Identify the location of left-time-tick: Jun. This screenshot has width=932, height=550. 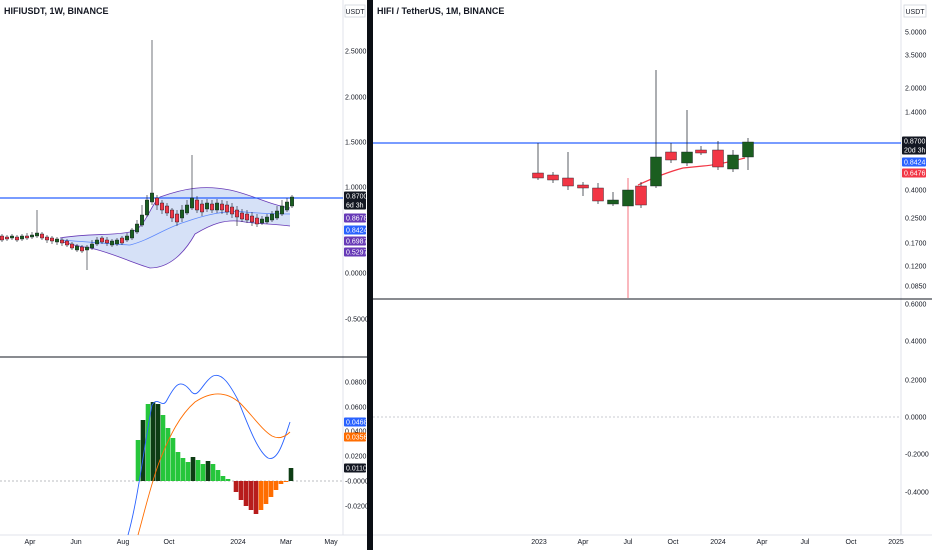
(75, 542).